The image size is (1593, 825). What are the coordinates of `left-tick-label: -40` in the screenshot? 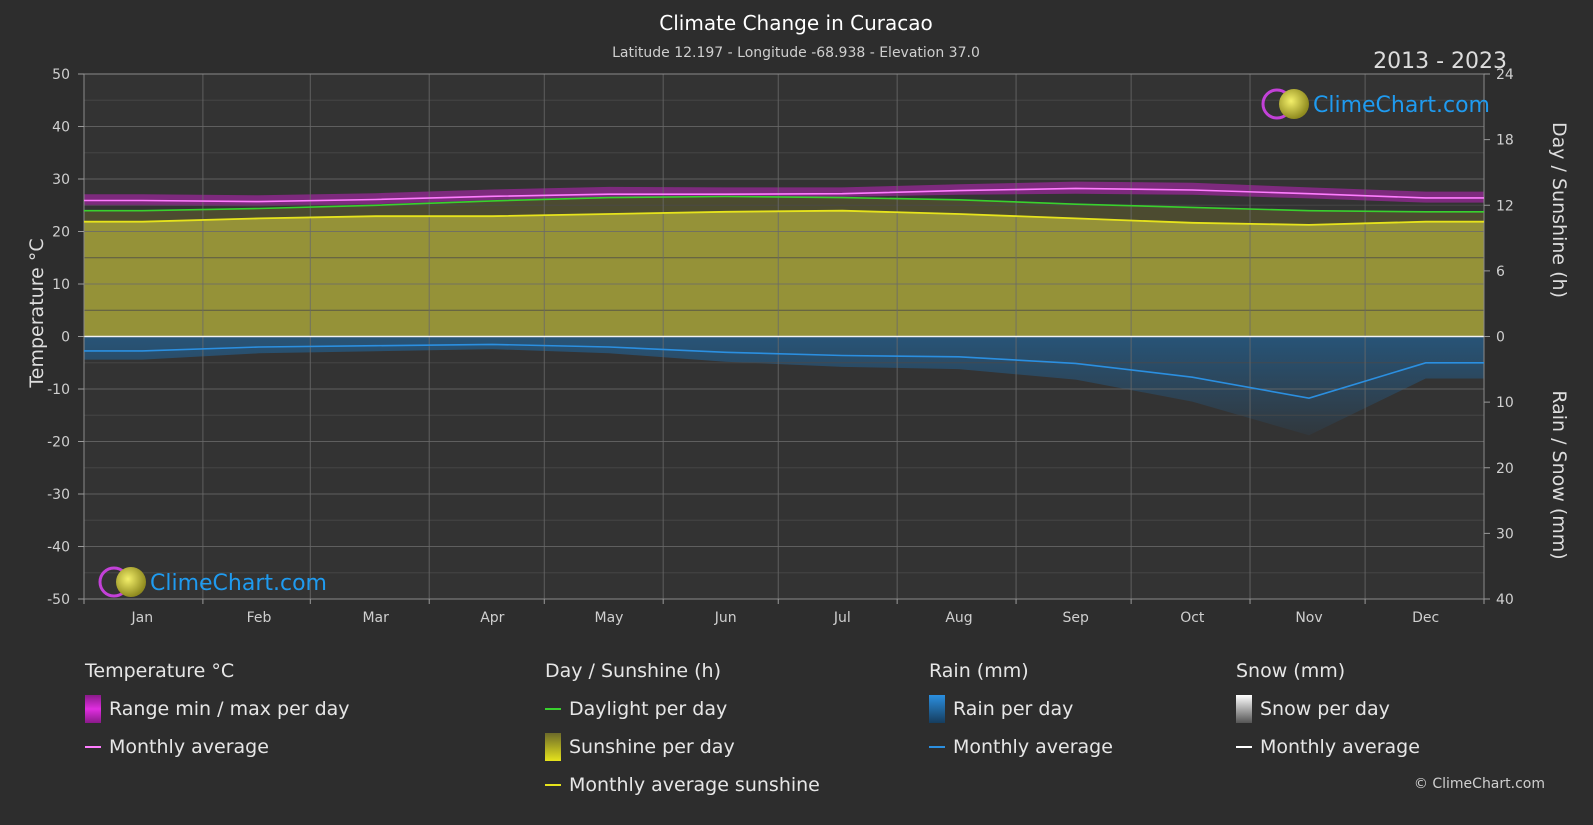 It's located at (58, 548).